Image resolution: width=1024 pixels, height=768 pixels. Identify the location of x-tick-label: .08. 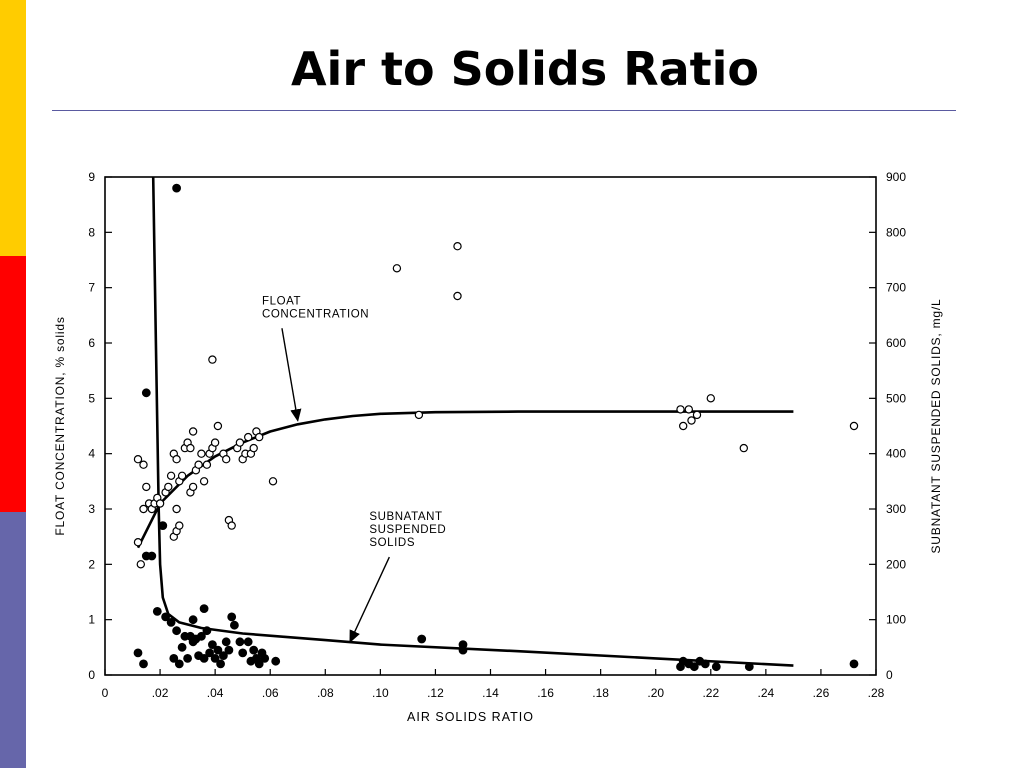
(325, 693).